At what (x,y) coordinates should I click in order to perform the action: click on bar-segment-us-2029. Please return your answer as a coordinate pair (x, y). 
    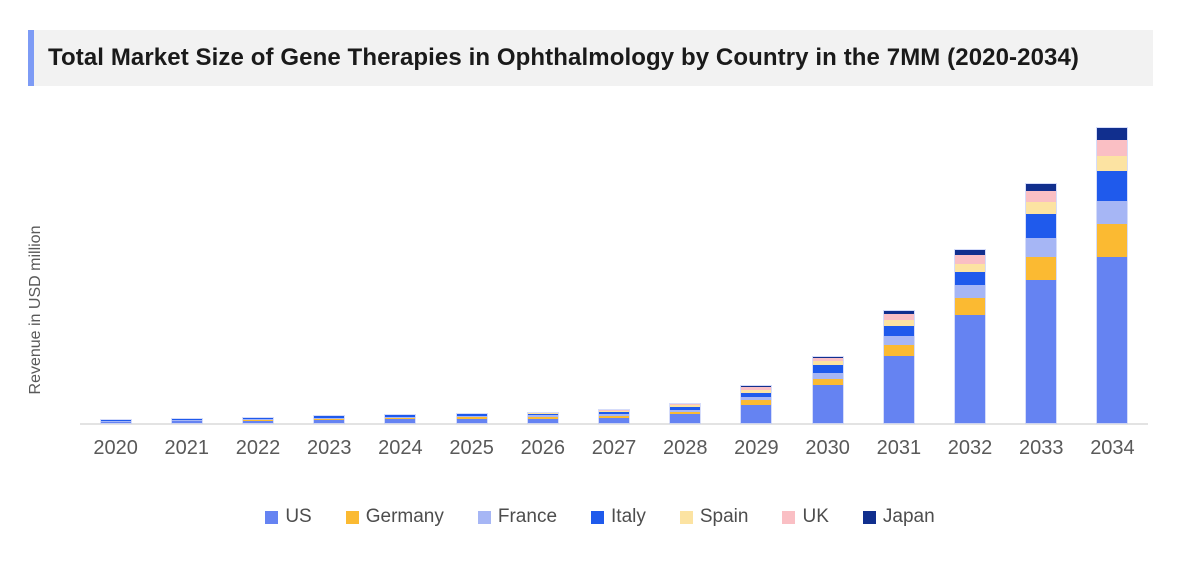
    Looking at the image, I should click on (756, 414).